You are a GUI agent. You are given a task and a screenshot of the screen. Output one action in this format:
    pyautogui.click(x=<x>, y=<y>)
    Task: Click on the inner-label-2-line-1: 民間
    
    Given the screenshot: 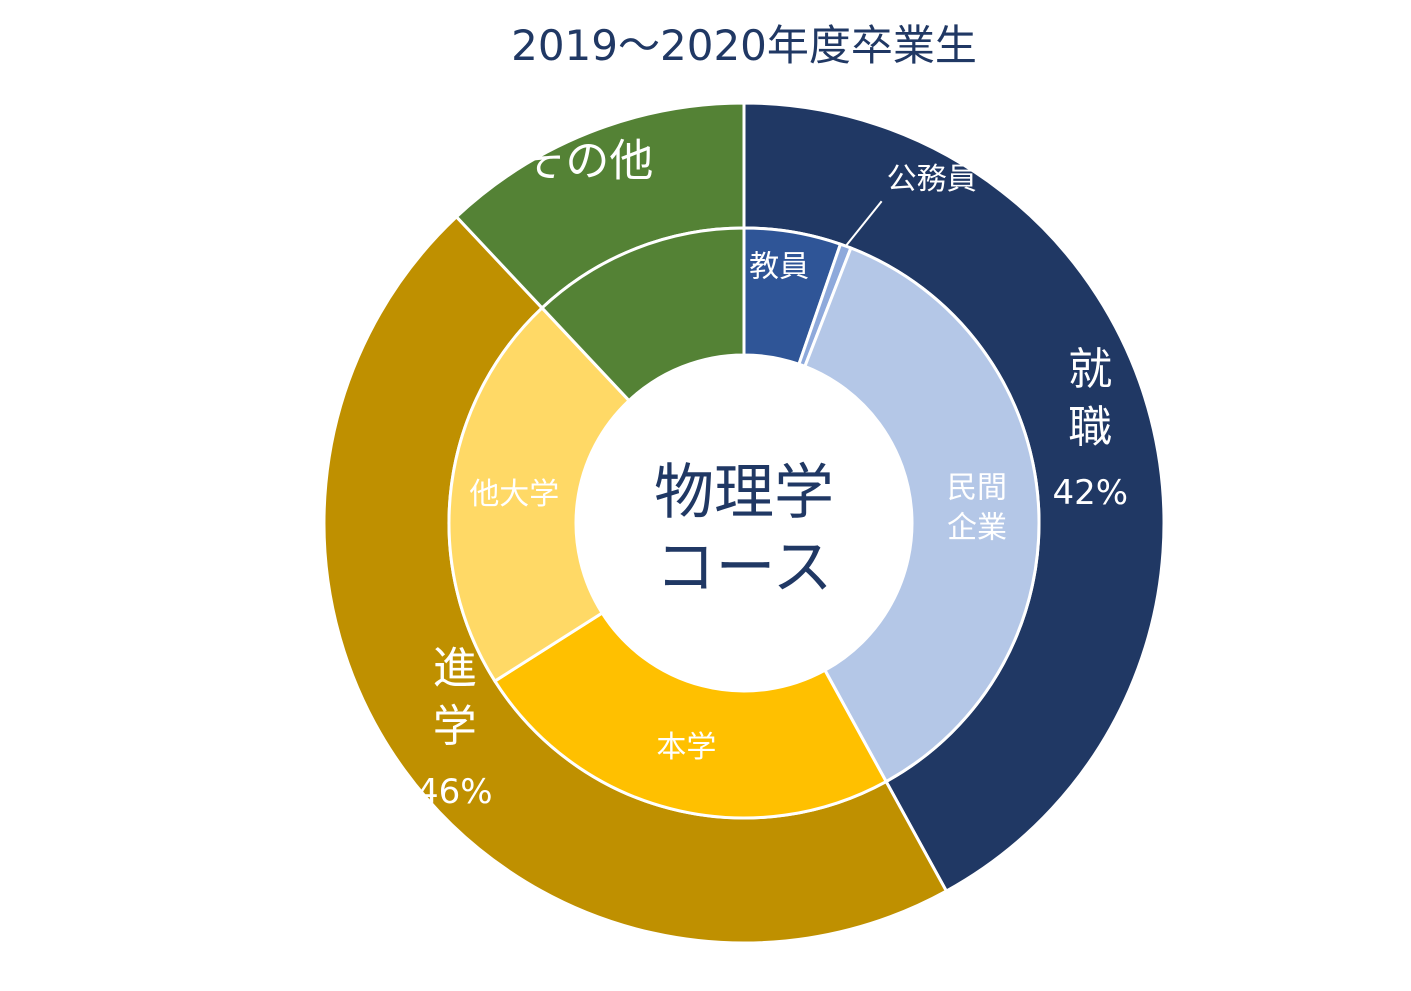 What is the action you would take?
    pyautogui.click(x=977, y=488)
    